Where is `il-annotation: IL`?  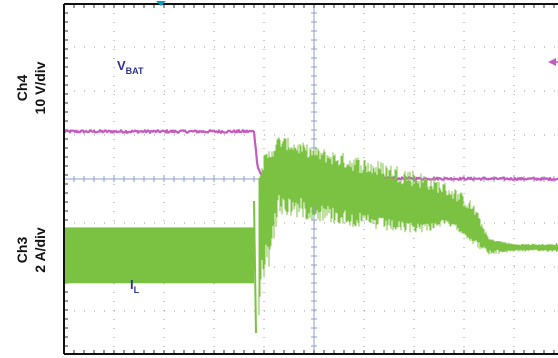 il-annotation: IL is located at coordinates (135, 286).